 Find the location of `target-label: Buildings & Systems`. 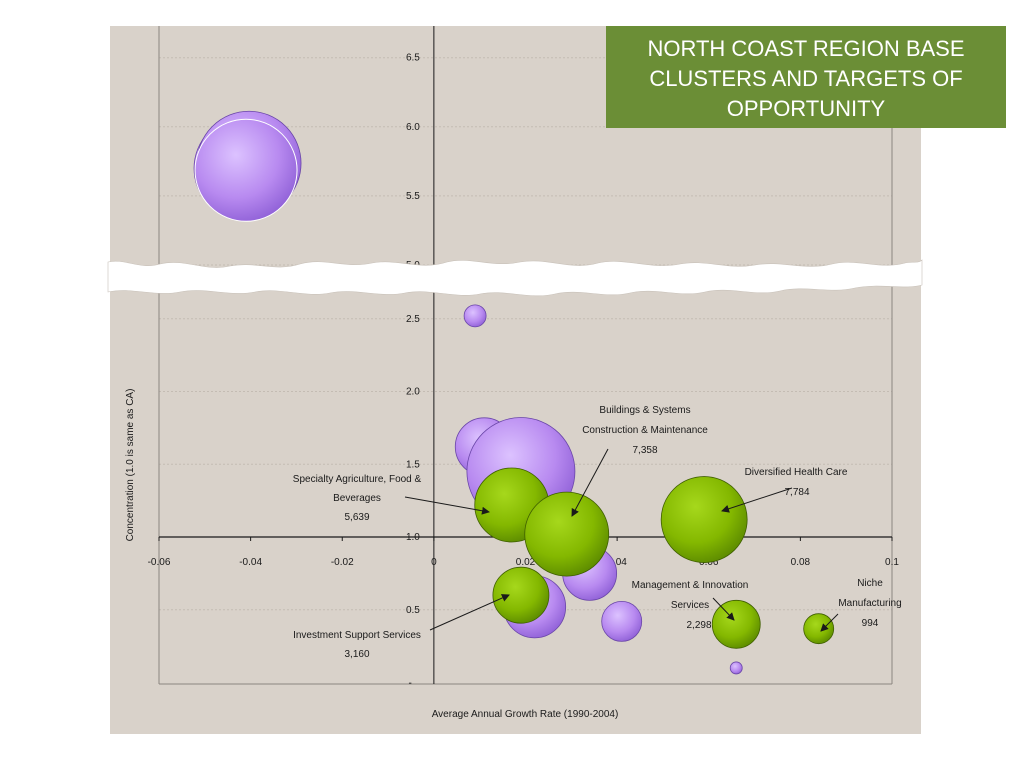

target-label: Buildings & Systems is located at coordinates (644, 410).